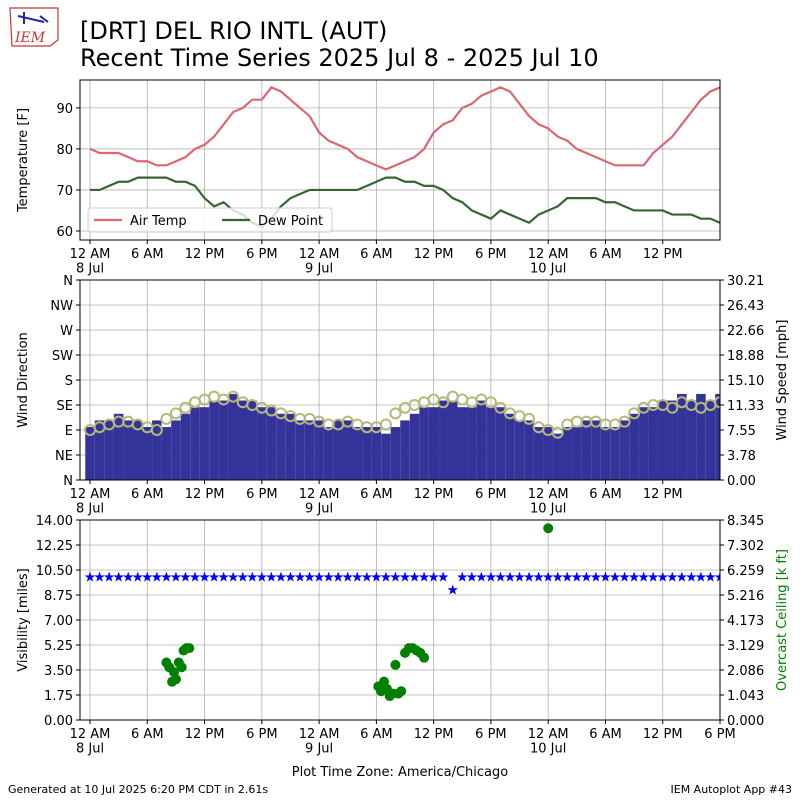  I want to click on line, so click(404, 128).